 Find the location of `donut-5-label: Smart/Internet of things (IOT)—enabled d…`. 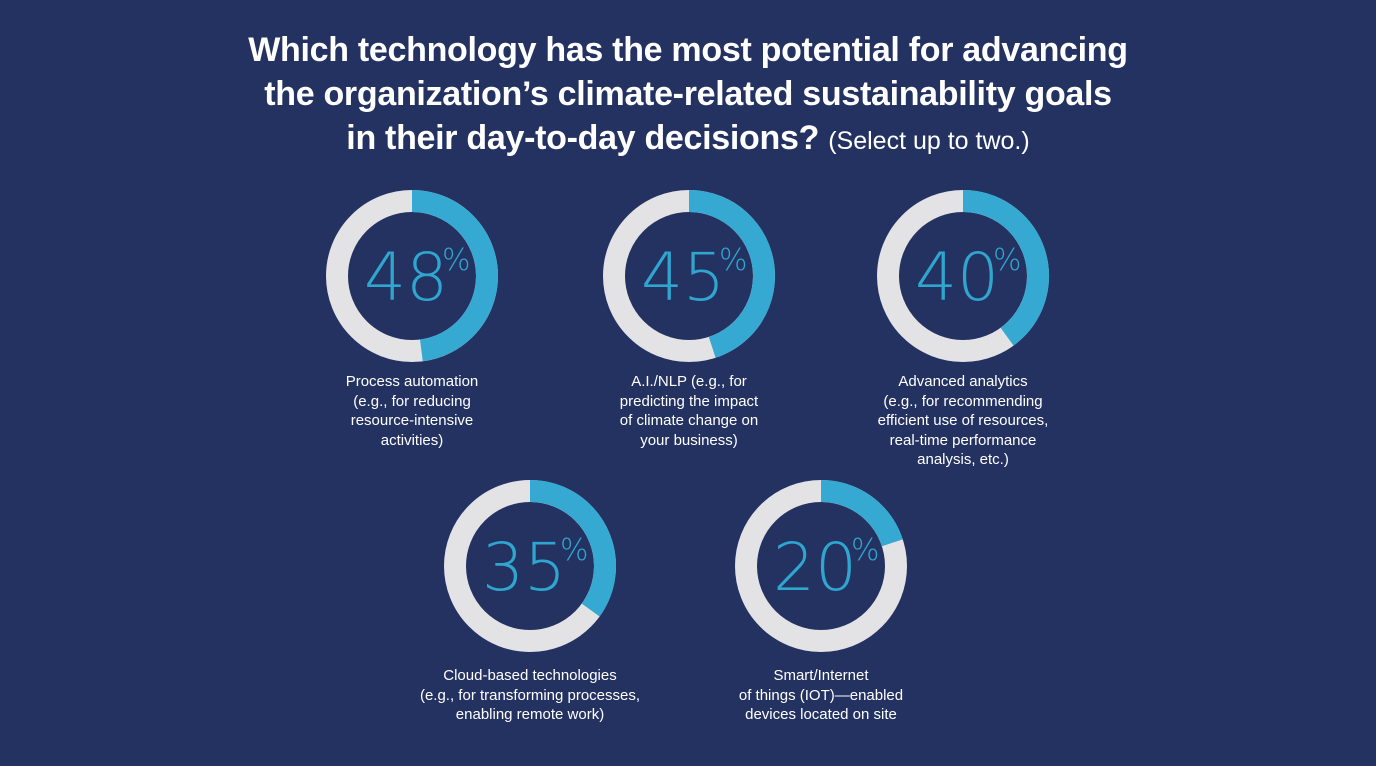

donut-5-label: Smart/Internet of things (IOT)—enabled d… is located at coordinates (821, 695).